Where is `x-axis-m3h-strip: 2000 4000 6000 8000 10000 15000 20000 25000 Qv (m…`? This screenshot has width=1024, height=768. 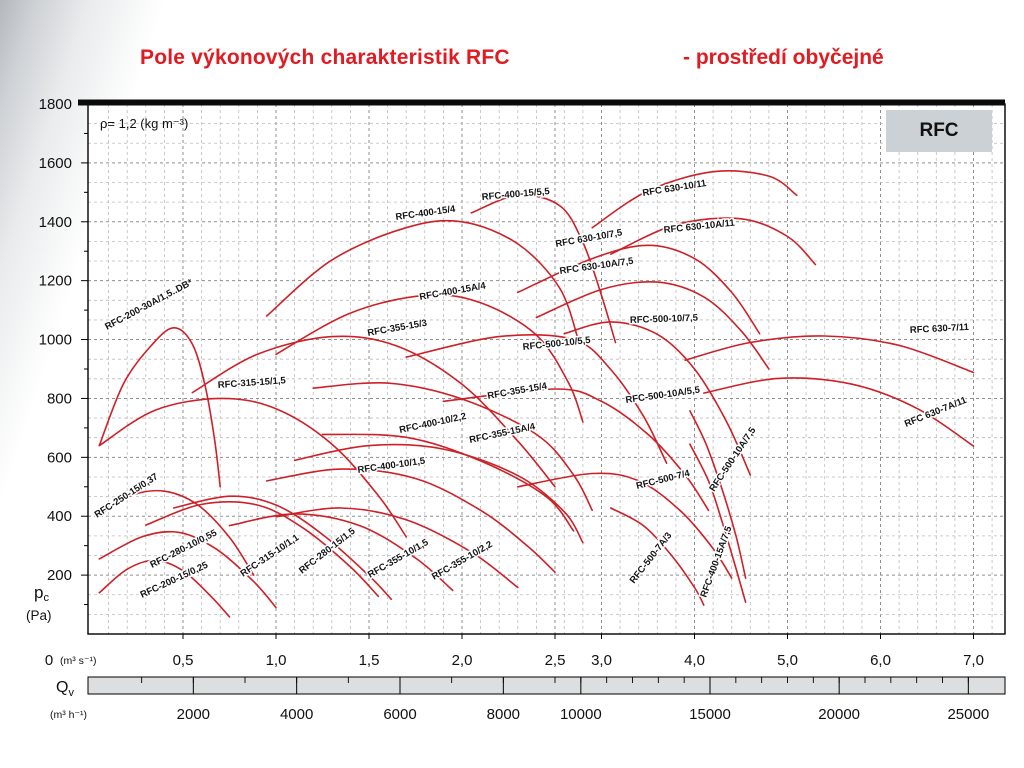 x-axis-m3h-strip: 2000 4000 6000 8000 10000 15000 20000 25000 Qv (m… is located at coordinates (528, 699).